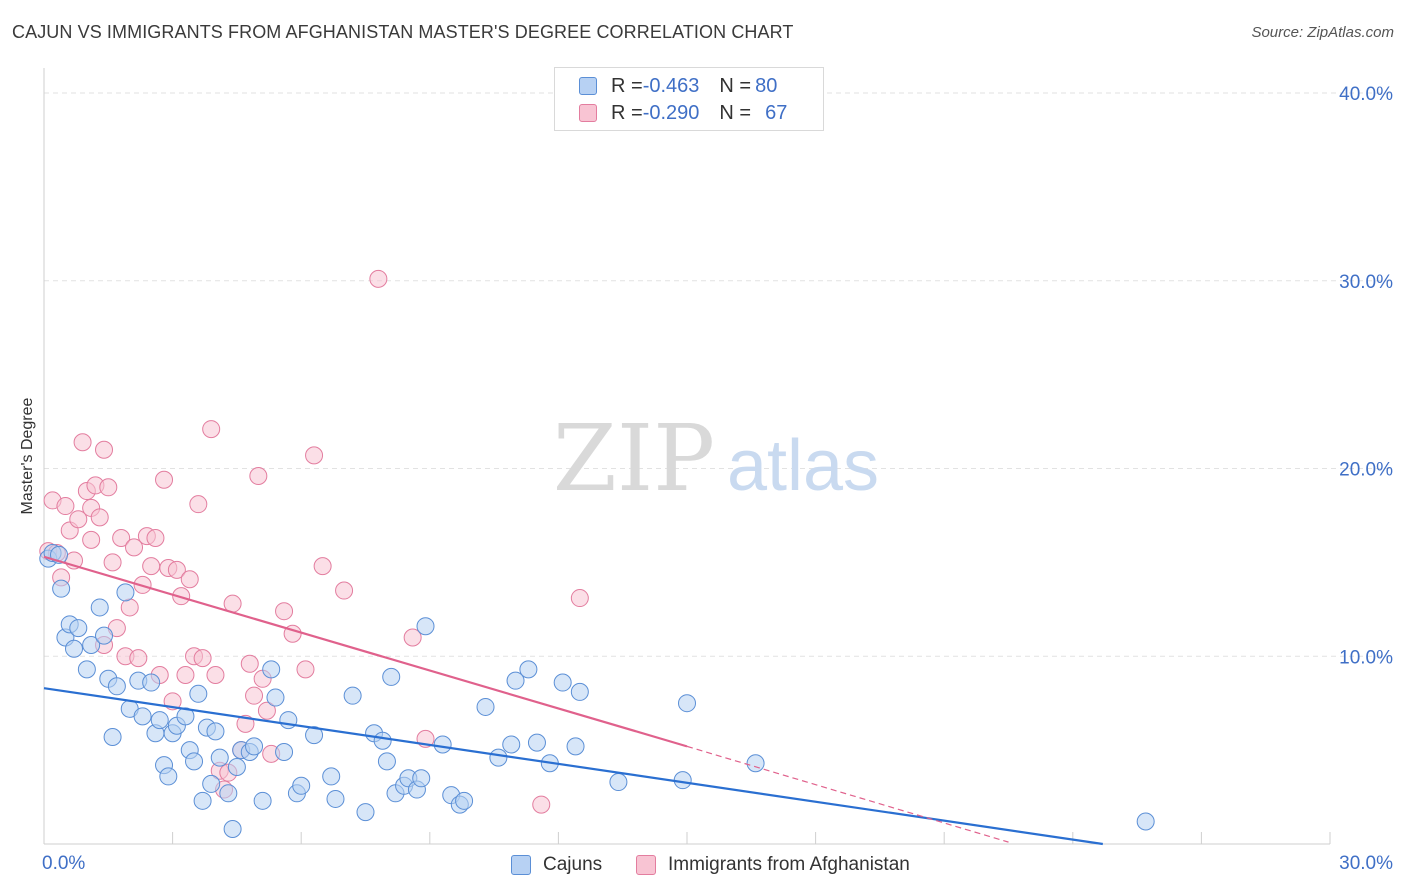 This screenshot has width=1406, height=892. What do you see at coordinates (521, 865) in the screenshot?
I see `cajuns-legend-swatch` at bounding box center [521, 865].